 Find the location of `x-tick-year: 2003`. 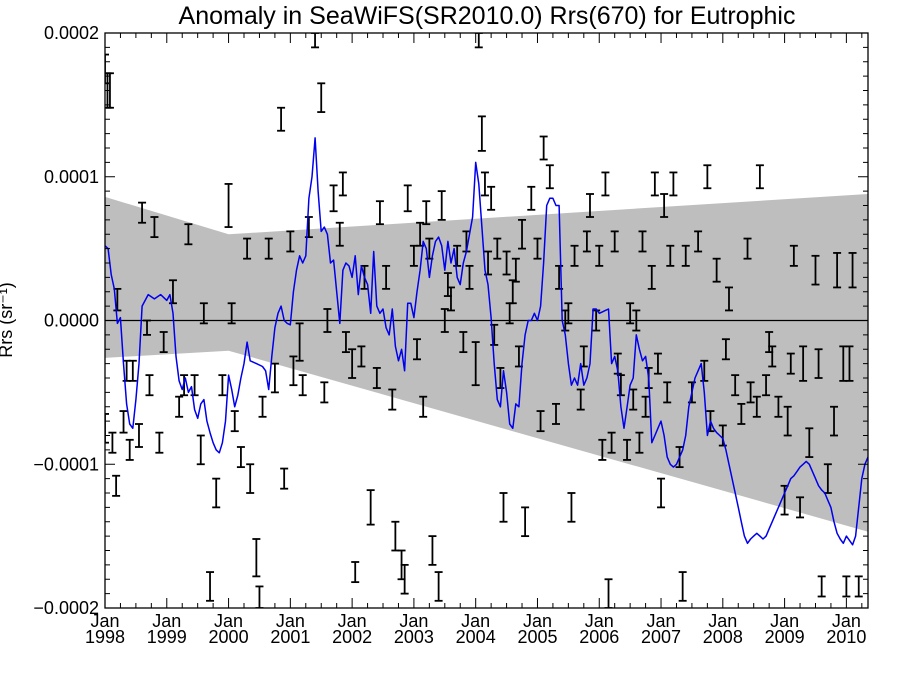

x-tick-year: 2003 is located at coordinates (414, 637).